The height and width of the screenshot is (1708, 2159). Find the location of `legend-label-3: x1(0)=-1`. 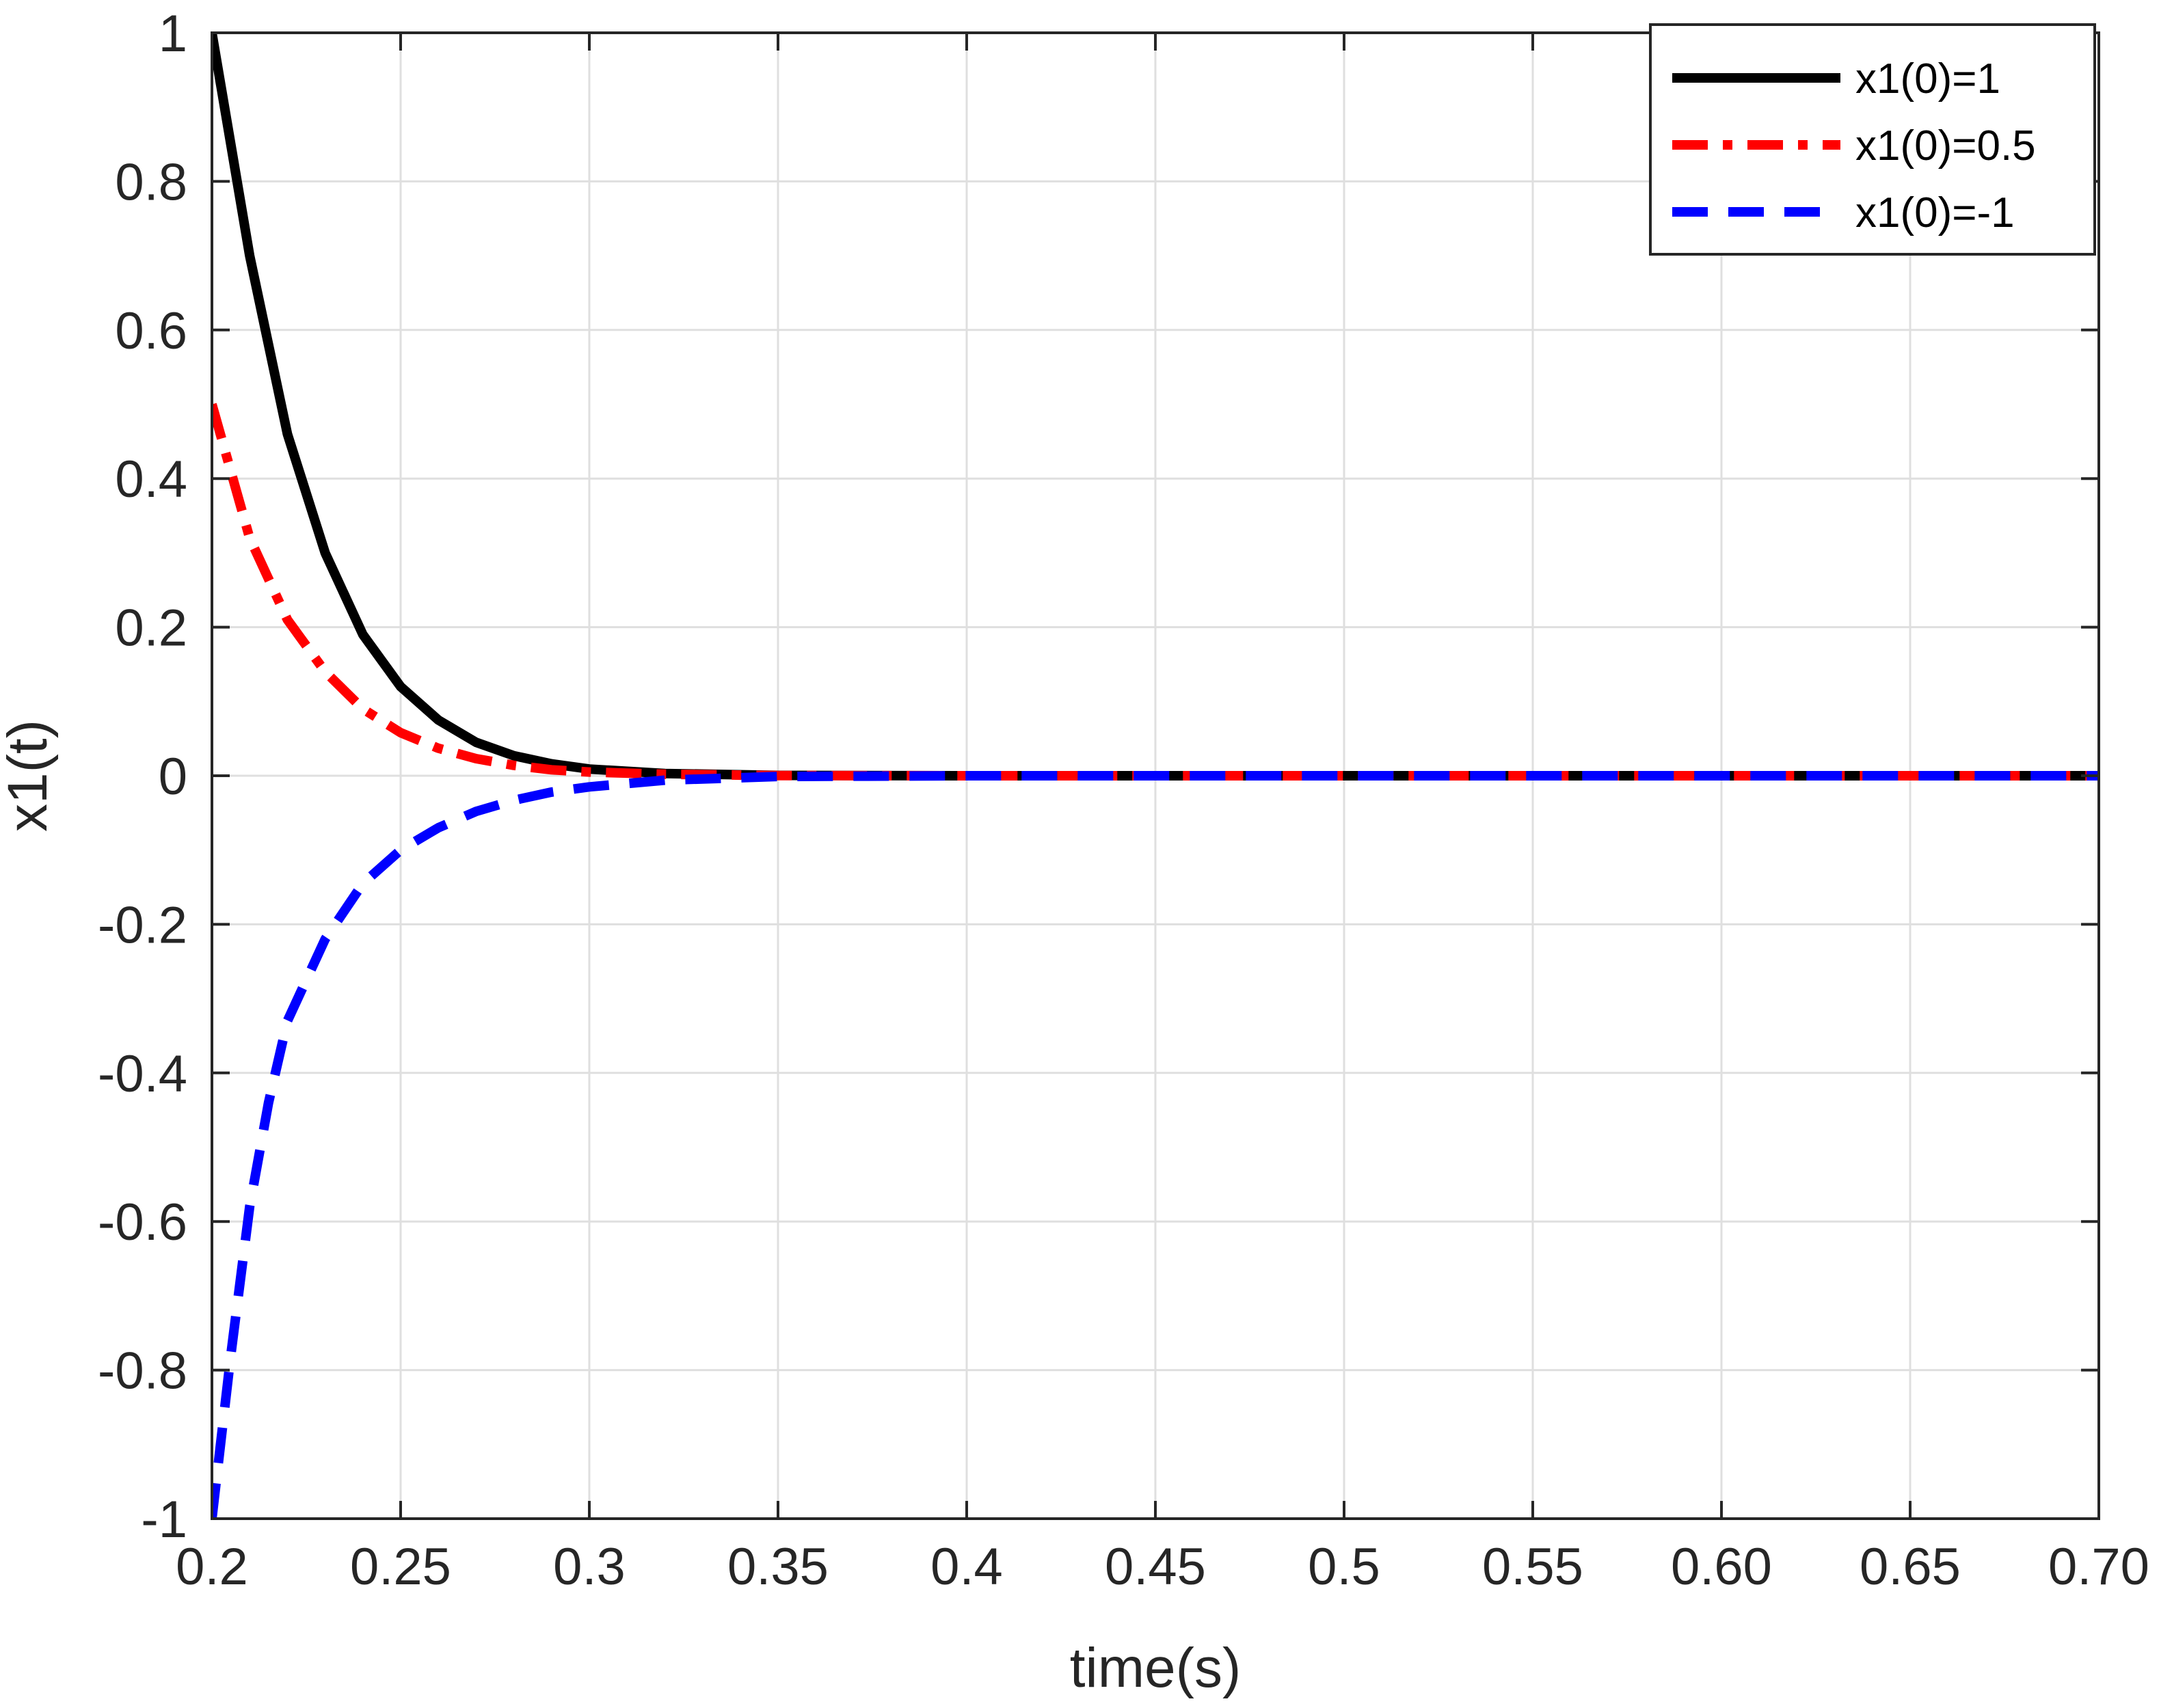

legend-label-3: x1(0)=-1 is located at coordinates (1935, 213).